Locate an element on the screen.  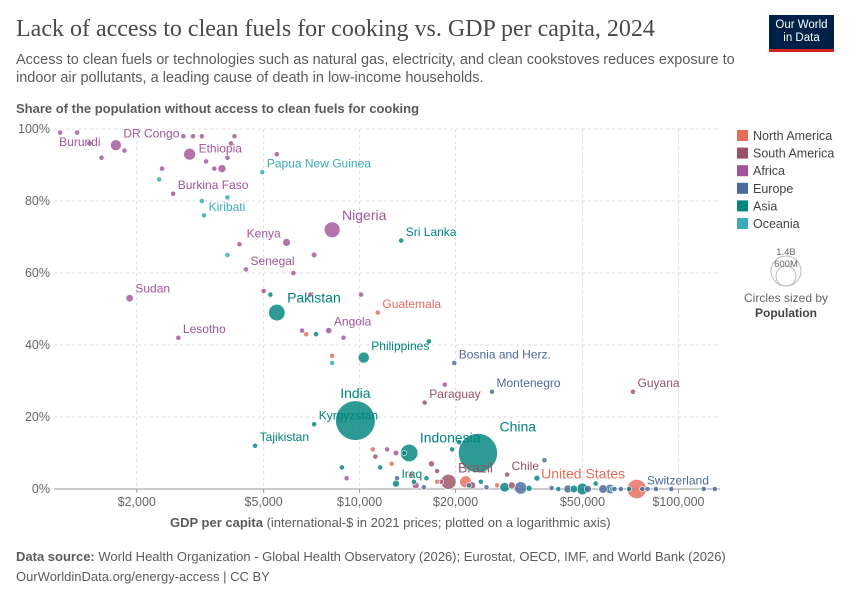
point-kiribati is located at coordinates (204, 215).